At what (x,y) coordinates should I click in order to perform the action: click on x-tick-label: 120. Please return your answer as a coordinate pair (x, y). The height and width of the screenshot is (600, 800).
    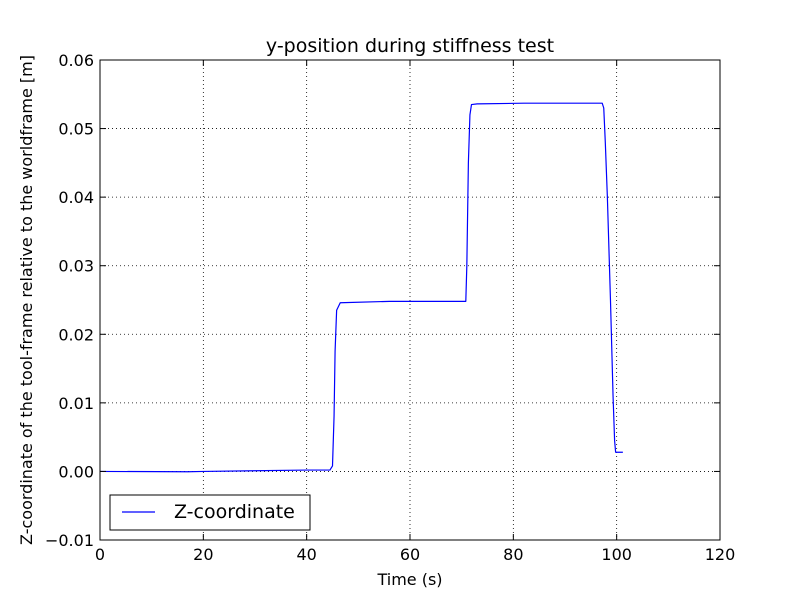
    Looking at the image, I should click on (720, 554).